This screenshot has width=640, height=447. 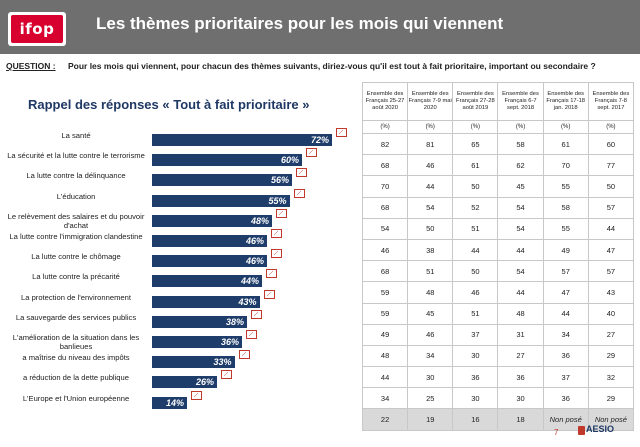 What do you see at coordinates (520, 398) in the screenshot?
I see `table-cell: 30` at bounding box center [520, 398].